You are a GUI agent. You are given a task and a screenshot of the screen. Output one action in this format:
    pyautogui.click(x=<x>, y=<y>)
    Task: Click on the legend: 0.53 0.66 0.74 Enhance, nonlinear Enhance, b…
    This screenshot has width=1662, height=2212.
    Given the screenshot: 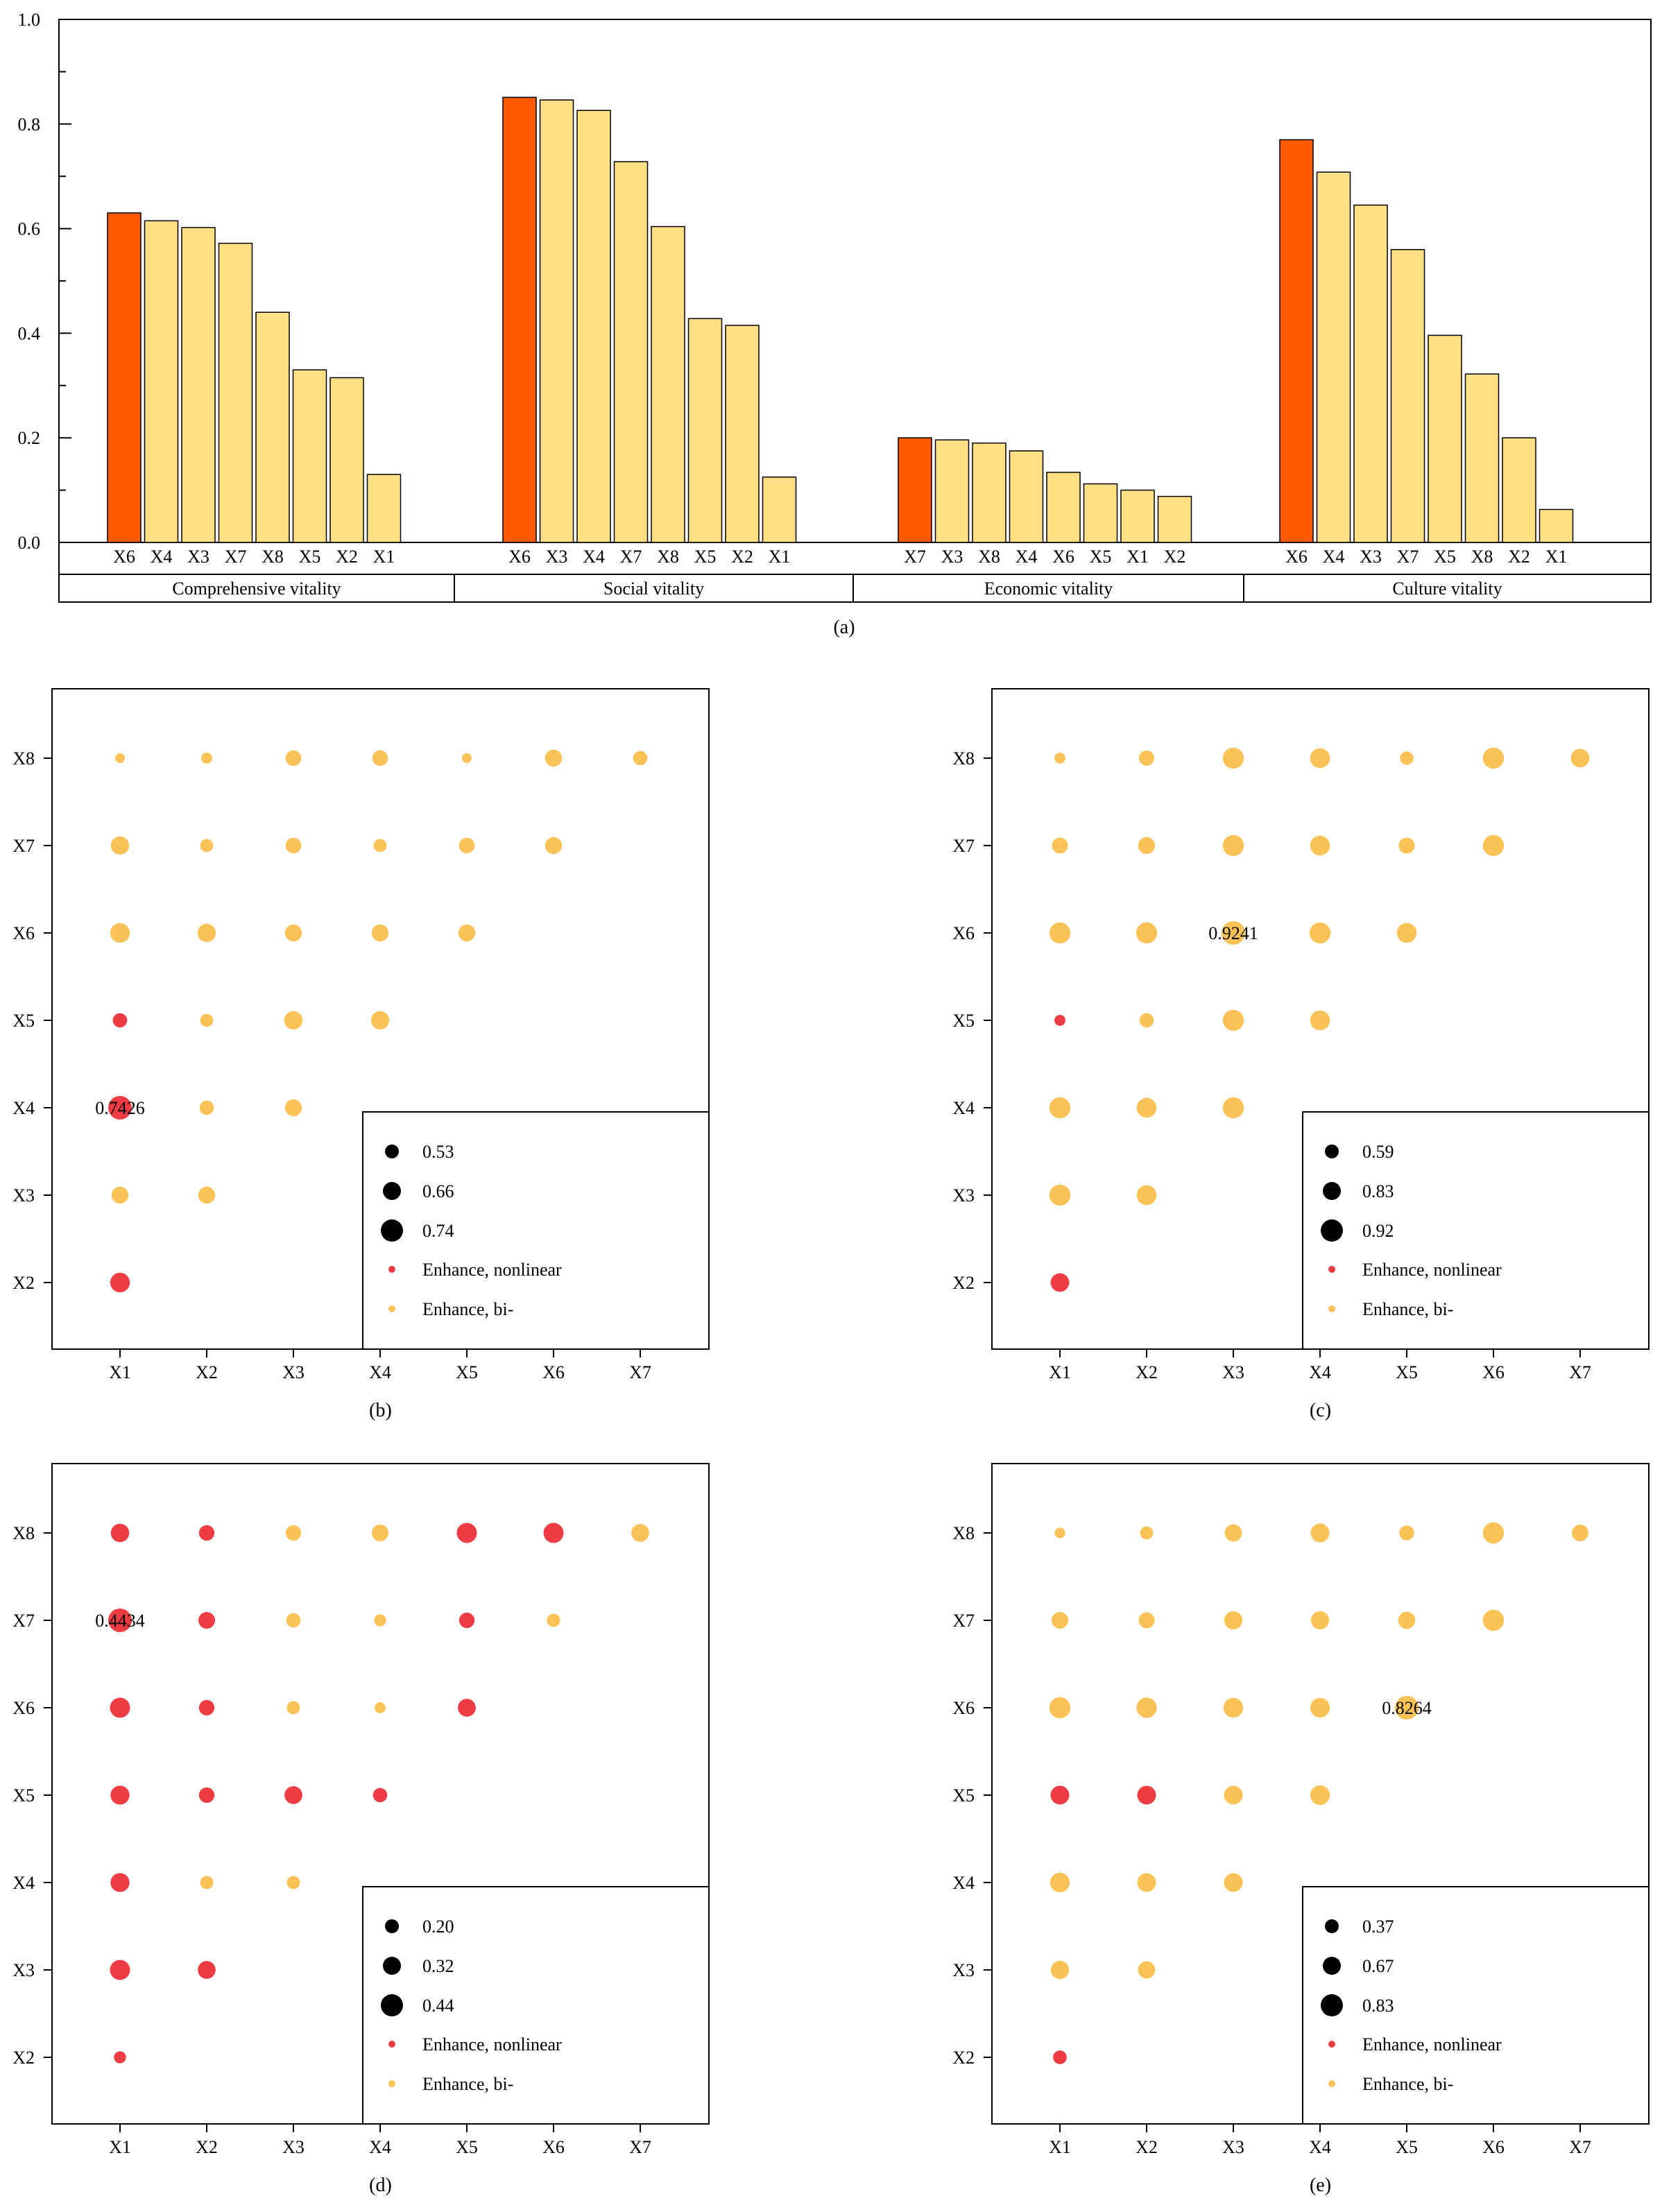 What is the action you would take?
    pyautogui.click(x=536, y=1230)
    